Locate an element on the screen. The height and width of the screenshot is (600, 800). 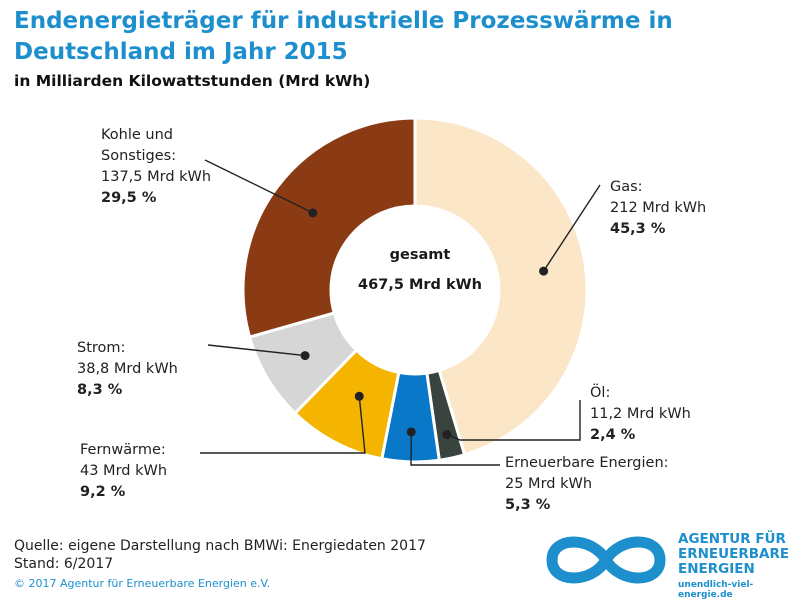
label-fernwaerme-percent: 9,2 % is located at coordinates (103, 492).